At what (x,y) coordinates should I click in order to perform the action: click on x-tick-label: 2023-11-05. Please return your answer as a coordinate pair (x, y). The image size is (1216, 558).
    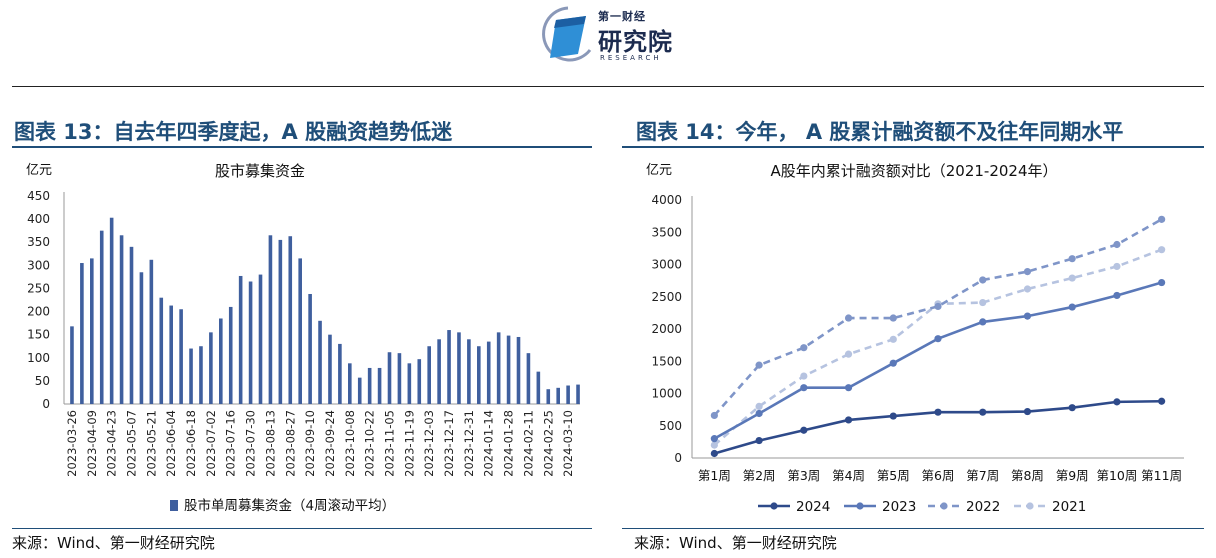
    Looking at the image, I should click on (390, 443).